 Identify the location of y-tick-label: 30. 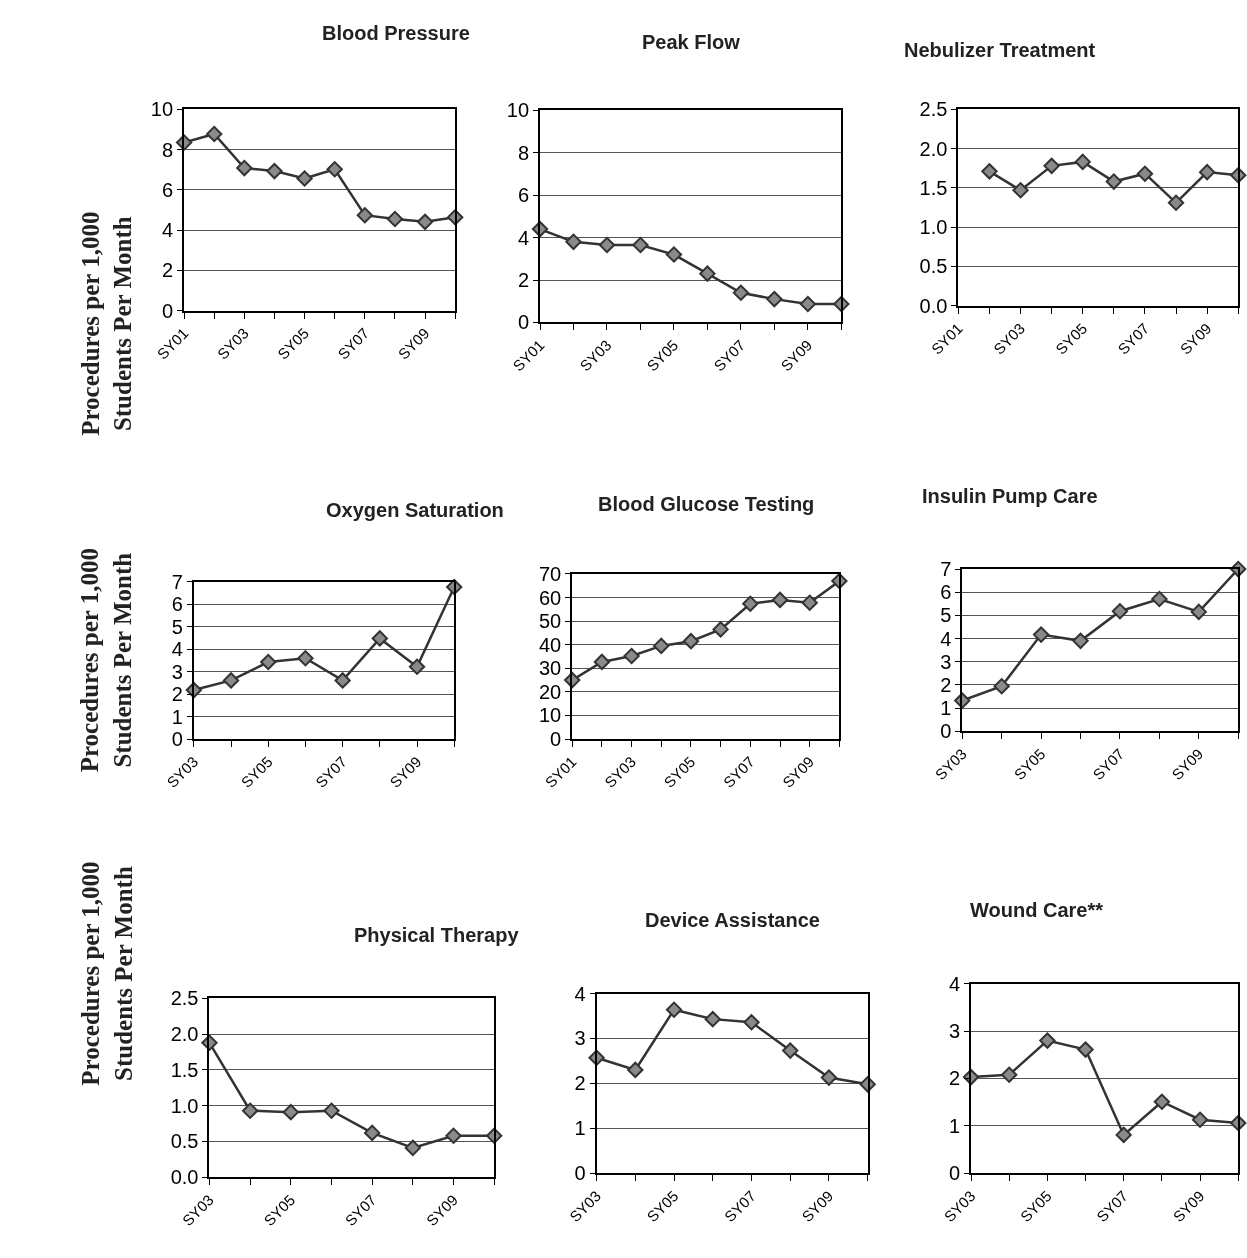
(550, 668).